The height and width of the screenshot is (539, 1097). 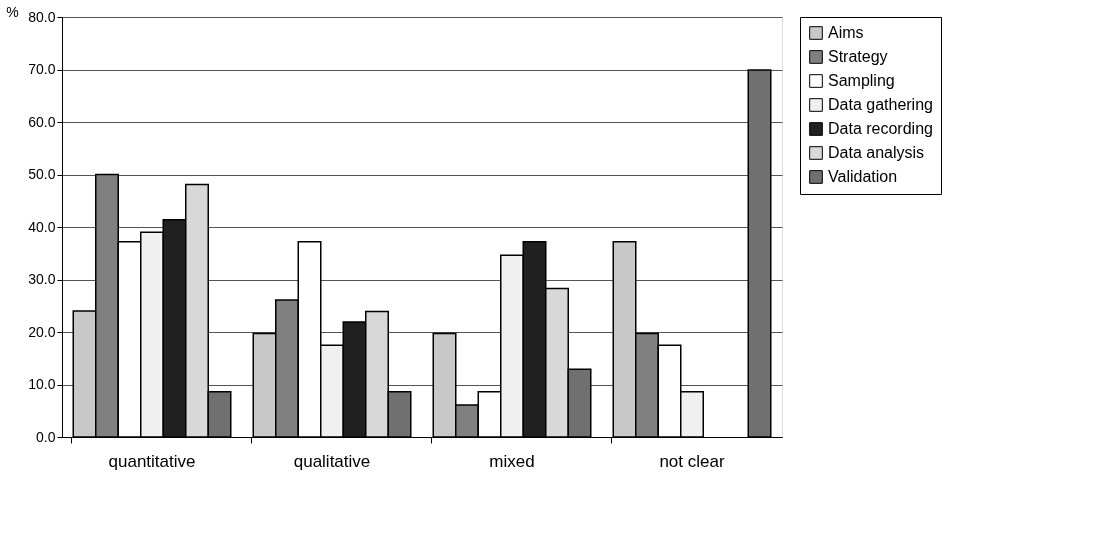 What do you see at coordinates (42, 16) in the screenshot?
I see `y-tick-label: 80.0` at bounding box center [42, 16].